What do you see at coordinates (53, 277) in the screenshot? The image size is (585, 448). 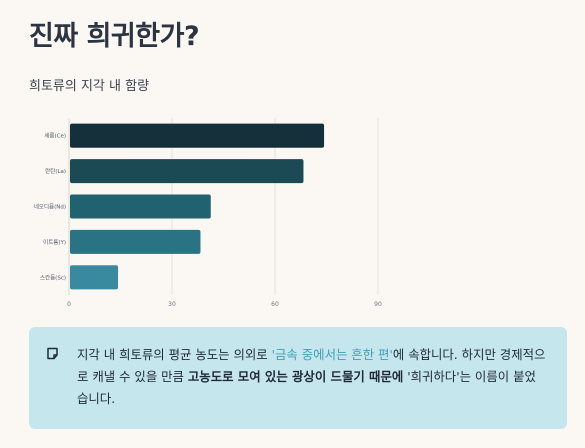 I see `y-tick-label: 스칸듐(Sc)` at bounding box center [53, 277].